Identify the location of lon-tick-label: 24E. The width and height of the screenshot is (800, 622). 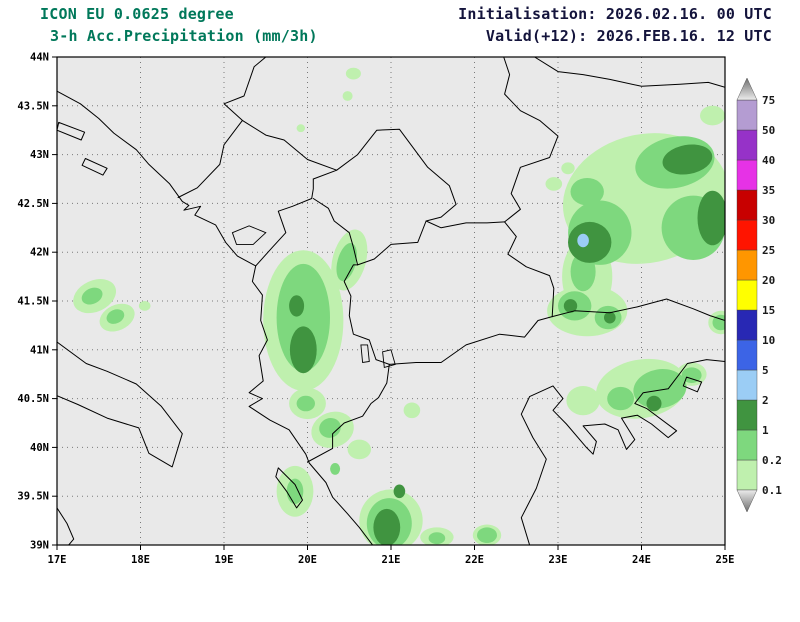
(641, 560).